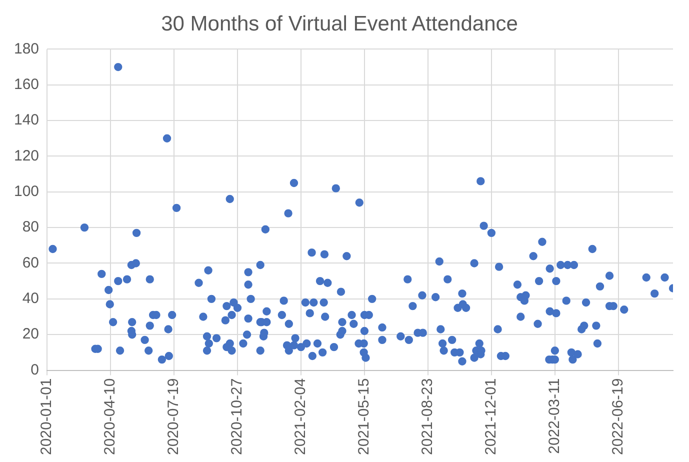 This screenshot has height=462, width=689. I want to click on chart-title: 30 Months of Virtual Event Attendance, so click(339, 24).